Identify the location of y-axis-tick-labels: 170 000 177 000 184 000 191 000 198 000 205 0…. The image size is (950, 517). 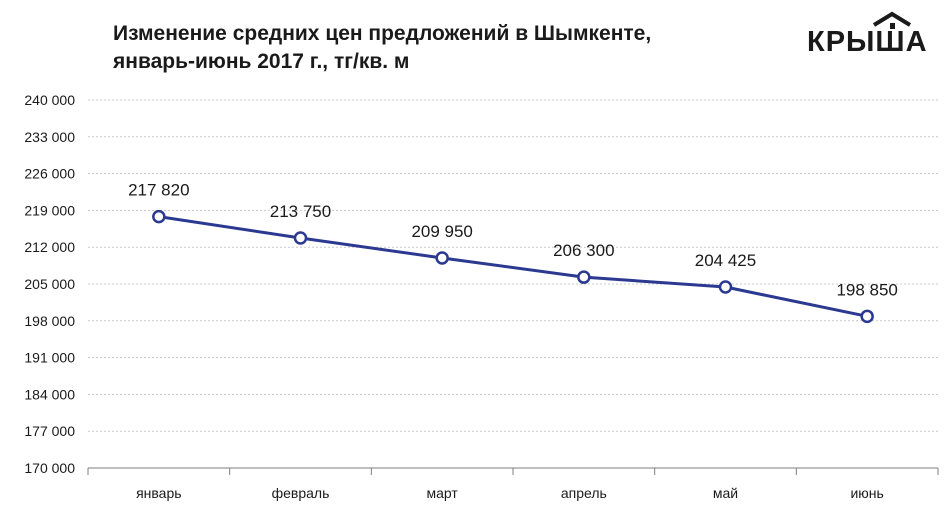
(49, 284).